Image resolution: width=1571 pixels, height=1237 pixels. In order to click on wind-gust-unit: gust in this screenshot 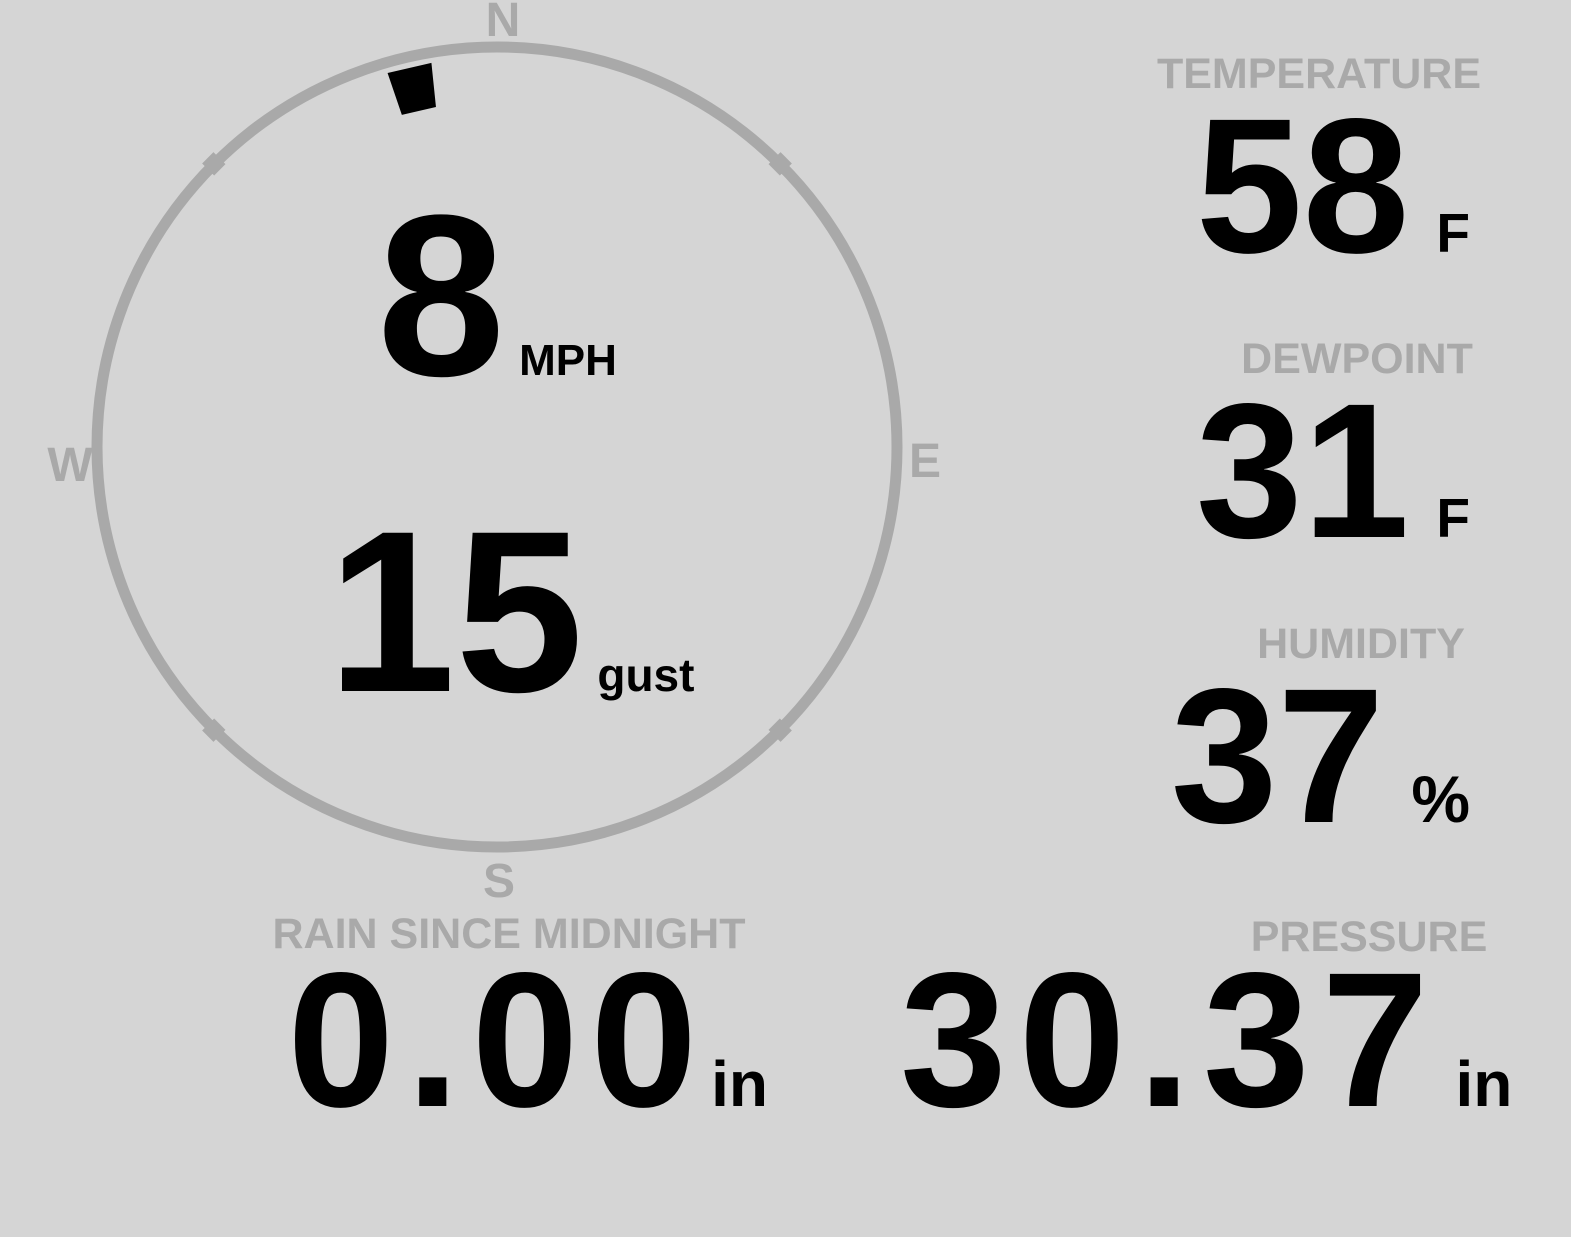, I will do `click(646, 675)`.